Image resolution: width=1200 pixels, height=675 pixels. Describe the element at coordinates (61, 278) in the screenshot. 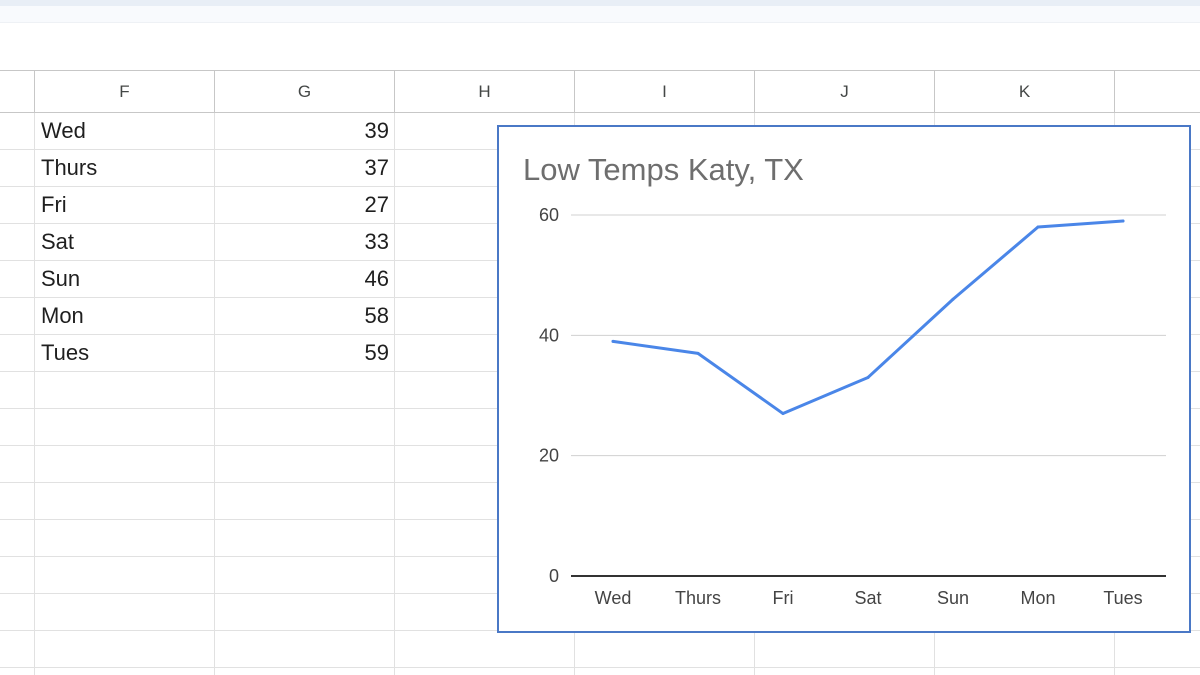

I see `cell-day: Sun` at that location.